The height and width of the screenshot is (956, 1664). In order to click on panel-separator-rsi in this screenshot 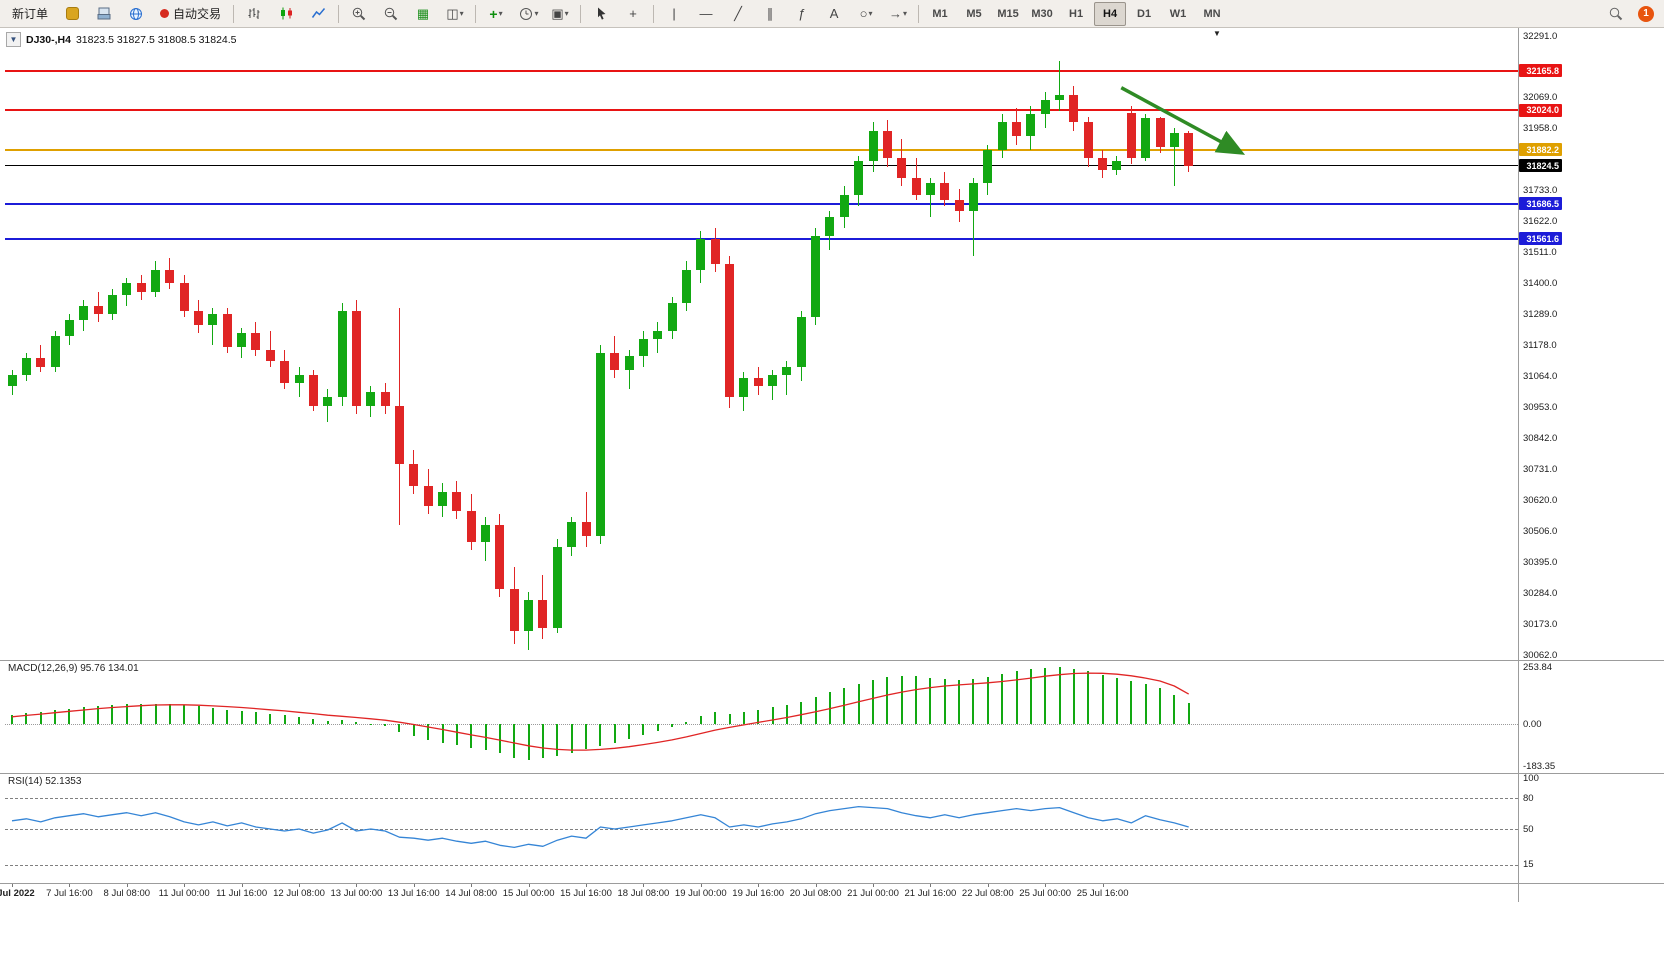, I will do `click(832, 773)`.